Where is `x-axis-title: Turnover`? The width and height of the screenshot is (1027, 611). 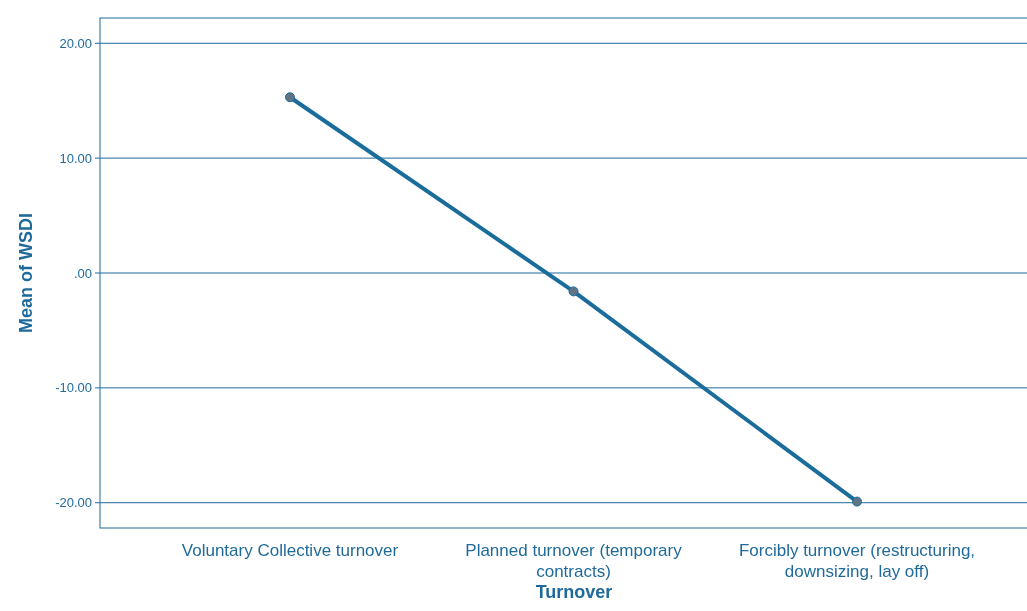 x-axis-title: Turnover is located at coordinates (574, 592).